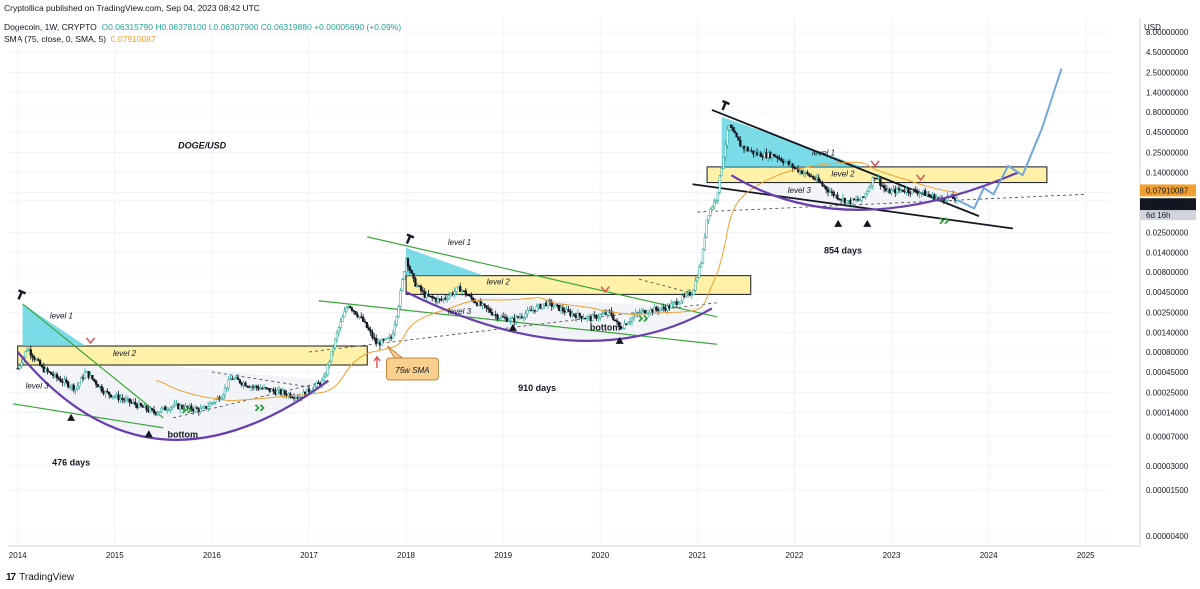 The height and width of the screenshot is (589, 1200). I want to click on time-tick-label: 2015, so click(115, 555).